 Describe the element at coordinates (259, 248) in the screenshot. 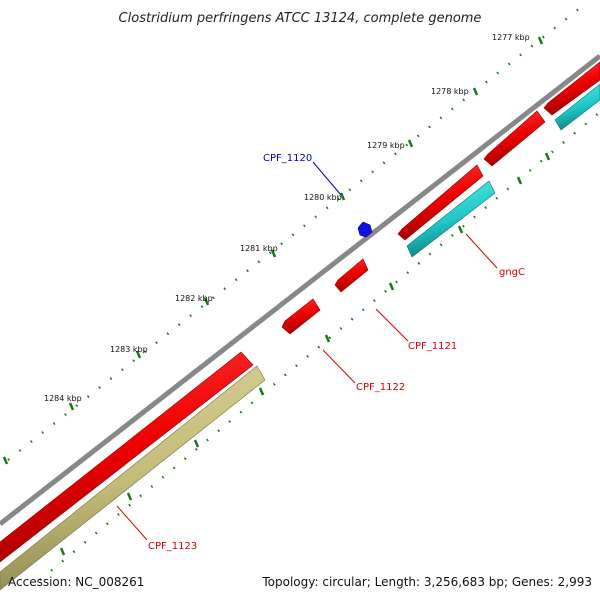

I see `tick-label: 1281 kbp` at that location.